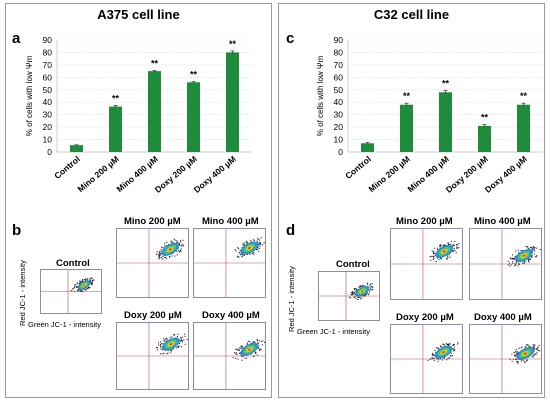  I want to click on flow-plot-a375-doxy200-density, so click(152, 356).